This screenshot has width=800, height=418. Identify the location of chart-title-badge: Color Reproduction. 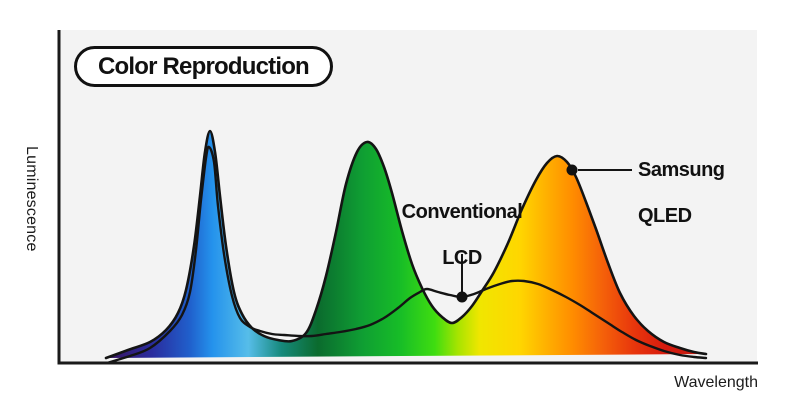
(203, 66).